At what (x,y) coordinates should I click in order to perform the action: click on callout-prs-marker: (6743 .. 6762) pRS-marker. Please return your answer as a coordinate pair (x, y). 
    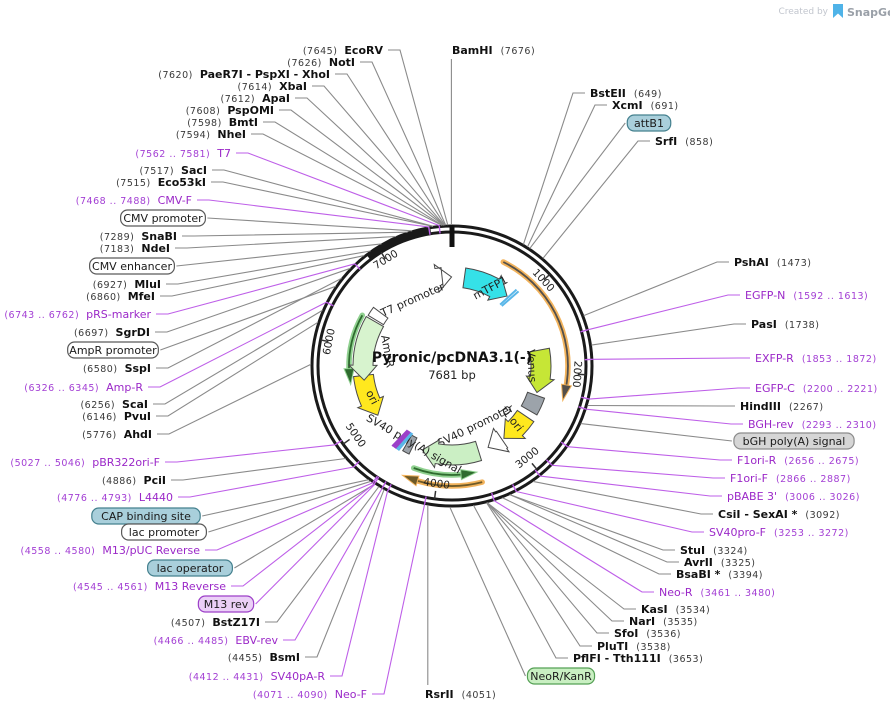
    Looking at the image, I should click on (77, 314).